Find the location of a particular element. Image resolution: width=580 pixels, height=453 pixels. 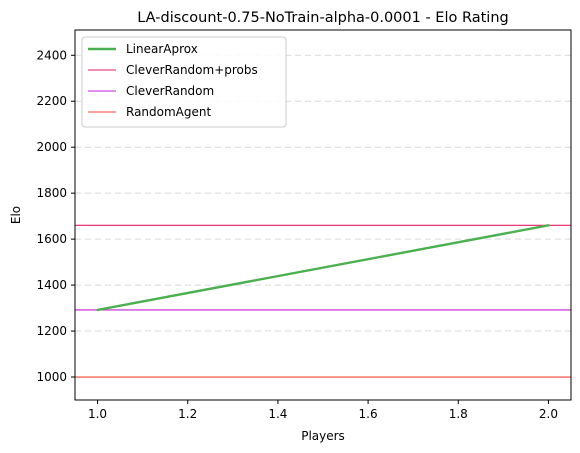

y-tick-label: 2200 is located at coordinates (51, 101).